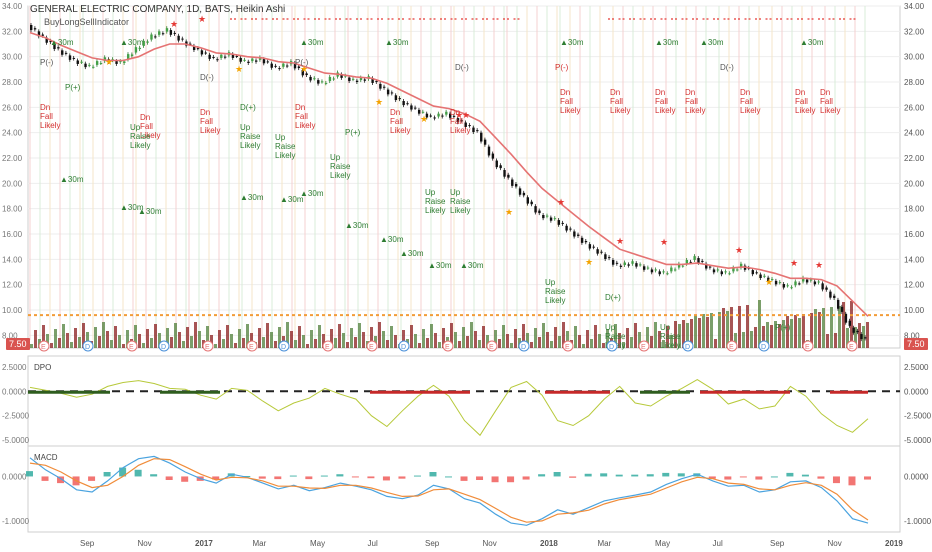 The height and width of the screenshot is (552, 932). What do you see at coordinates (317, 543) in the screenshot?
I see `x-axis-label: May` at bounding box center [317, 543].